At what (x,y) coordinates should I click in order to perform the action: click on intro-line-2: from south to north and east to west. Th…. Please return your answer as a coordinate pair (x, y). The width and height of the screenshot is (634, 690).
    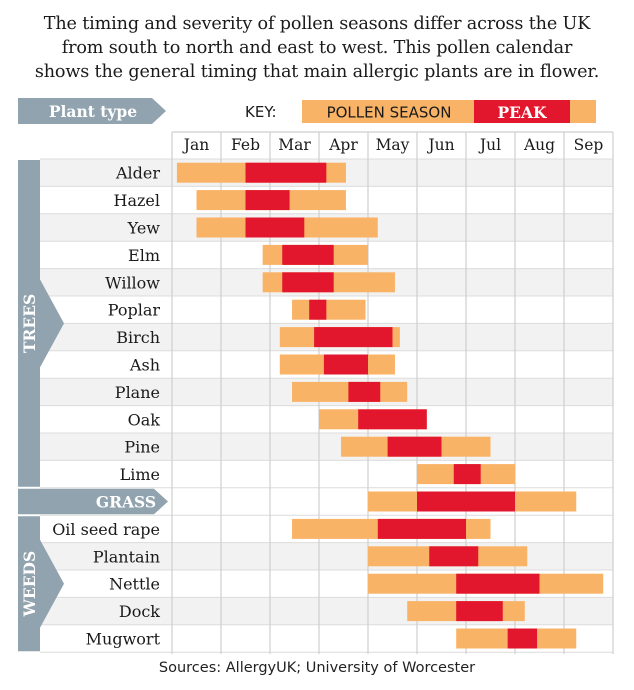
    Looking at the image, I should click on (317, 48).